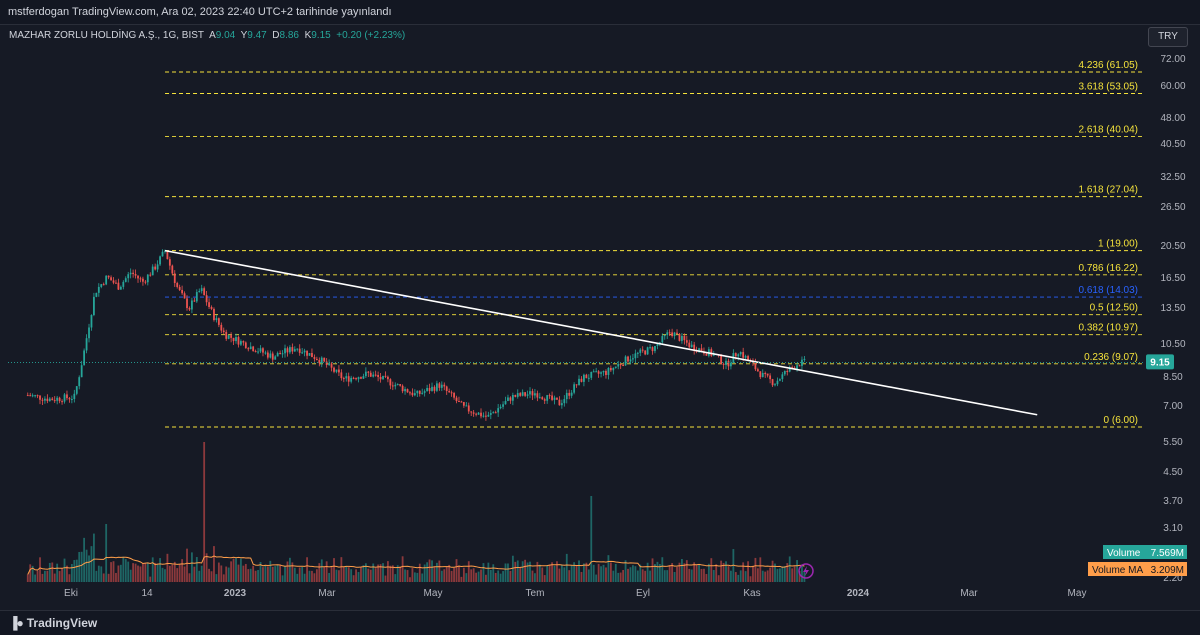  Describe the element at coordinates (1111, 357) in the screenshot. I see `fib-label: 0.236 (9.07)` at that location.